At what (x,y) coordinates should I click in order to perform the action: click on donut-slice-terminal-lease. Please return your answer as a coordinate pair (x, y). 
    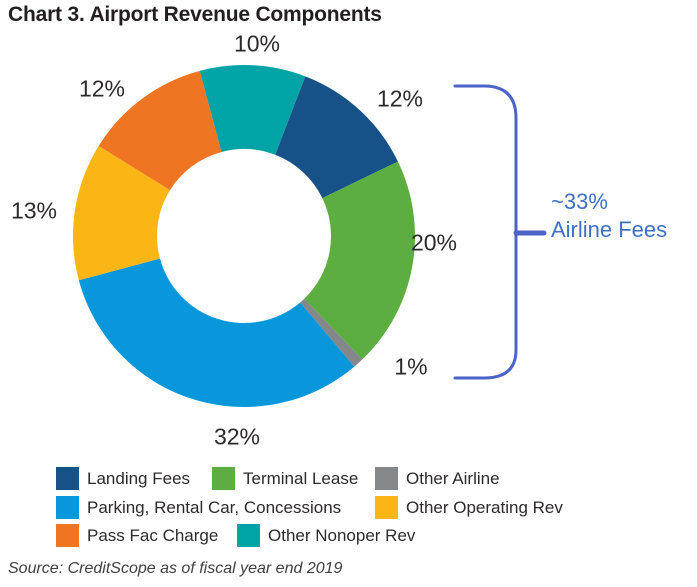
    Looking at the image, I should click on (359, 260).